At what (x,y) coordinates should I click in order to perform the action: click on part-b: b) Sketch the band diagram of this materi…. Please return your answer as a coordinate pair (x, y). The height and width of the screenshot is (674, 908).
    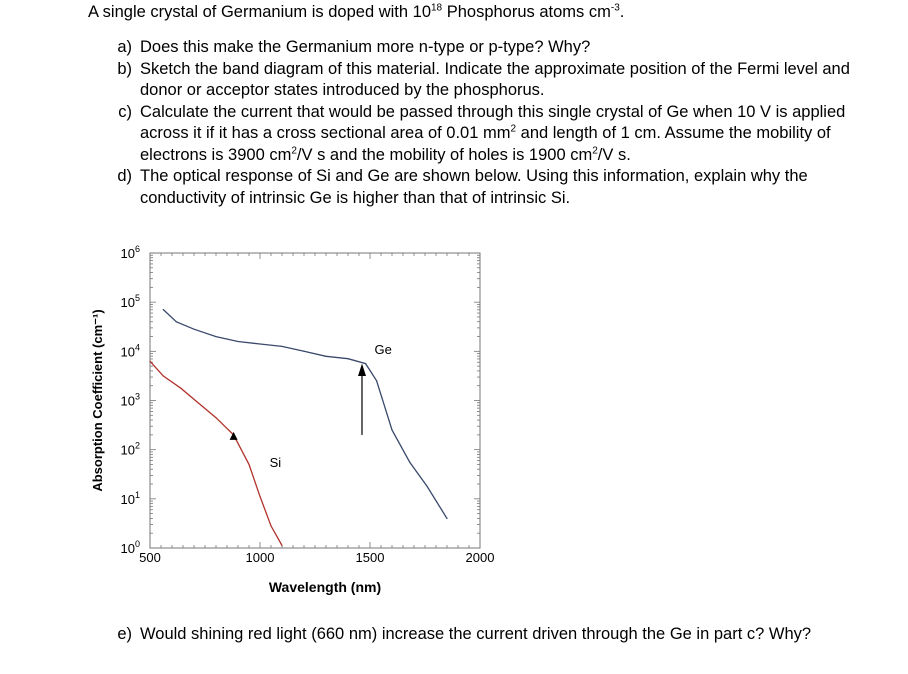
    Looking at the image, I should click on (483, 79).